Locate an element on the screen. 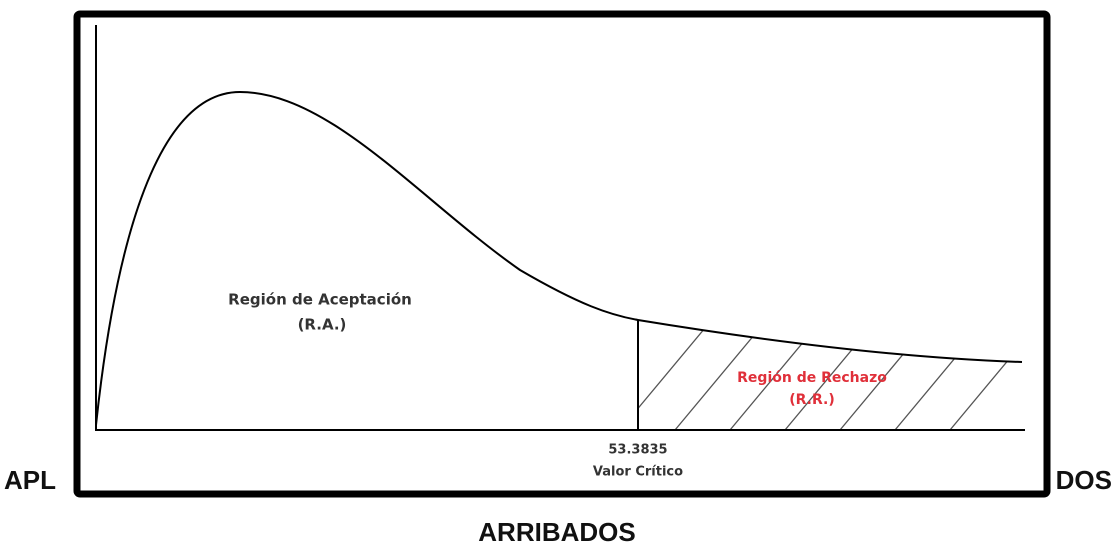 Image resolution: width=1114 pixels, height=548 pixels. region-label: Región de Rechazo is located at coordinates (812, 378).